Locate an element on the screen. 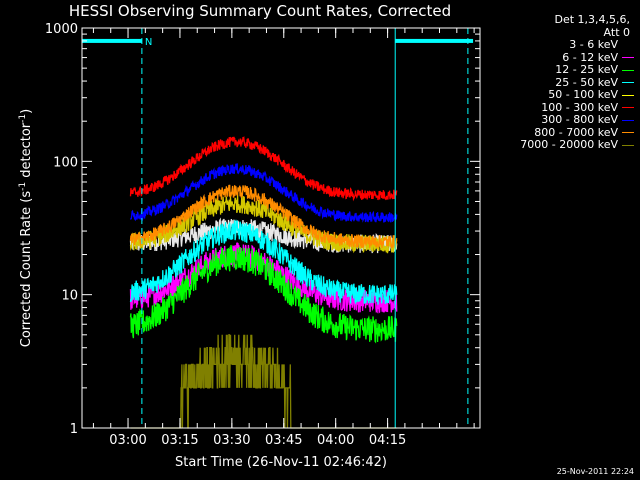  legend-entry-0: 3 - 6 keV is located at coordinates (560, 45).